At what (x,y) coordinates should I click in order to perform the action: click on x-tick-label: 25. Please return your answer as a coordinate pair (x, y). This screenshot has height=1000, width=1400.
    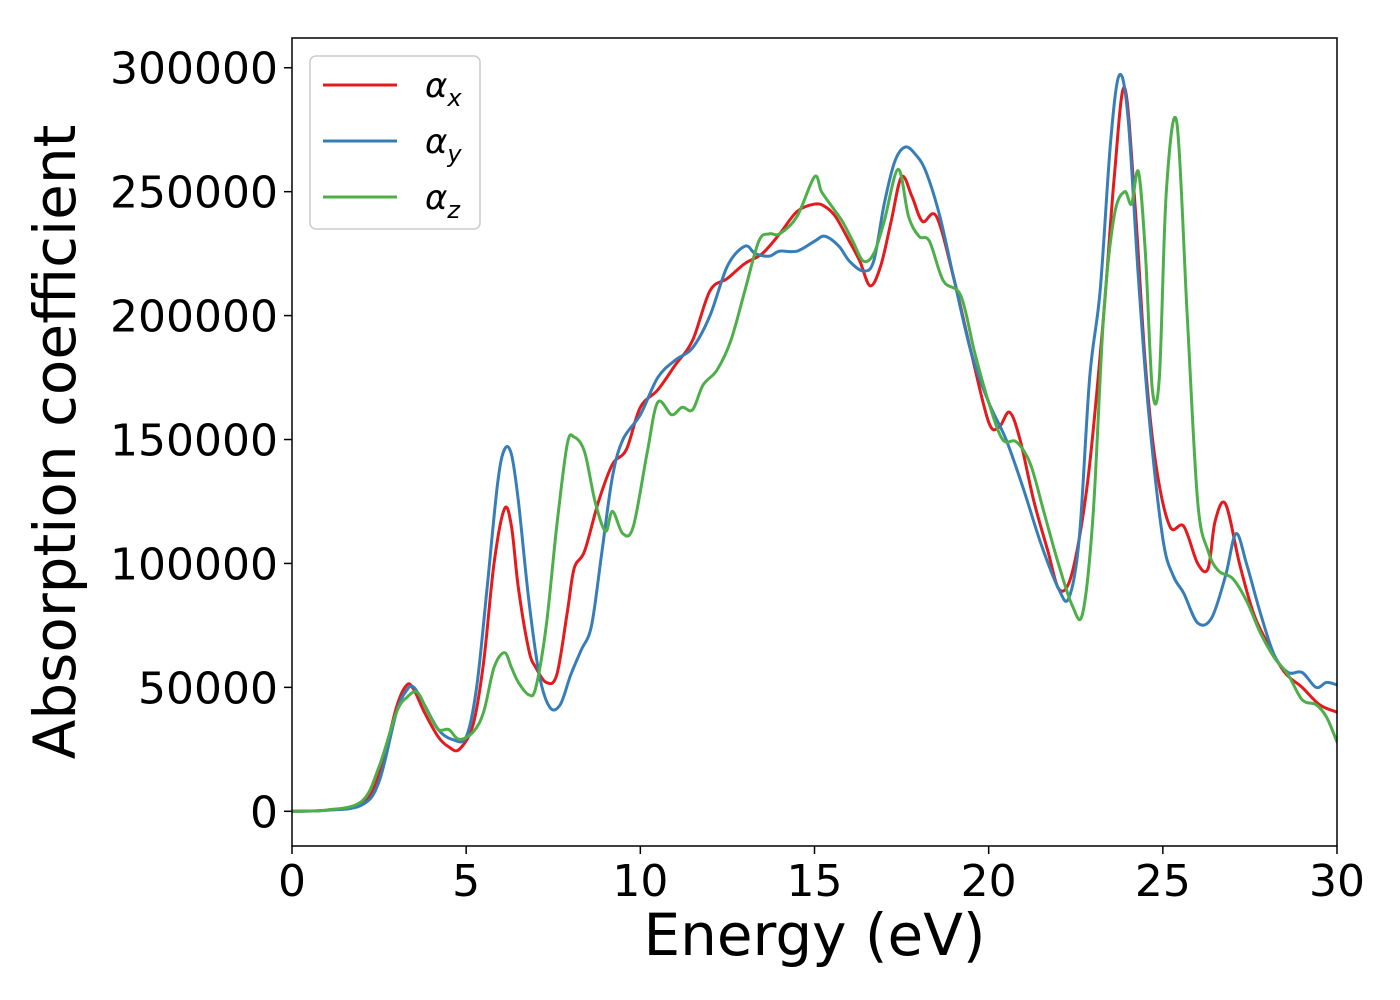
    Looking at the image, I should click on (1163, 881).